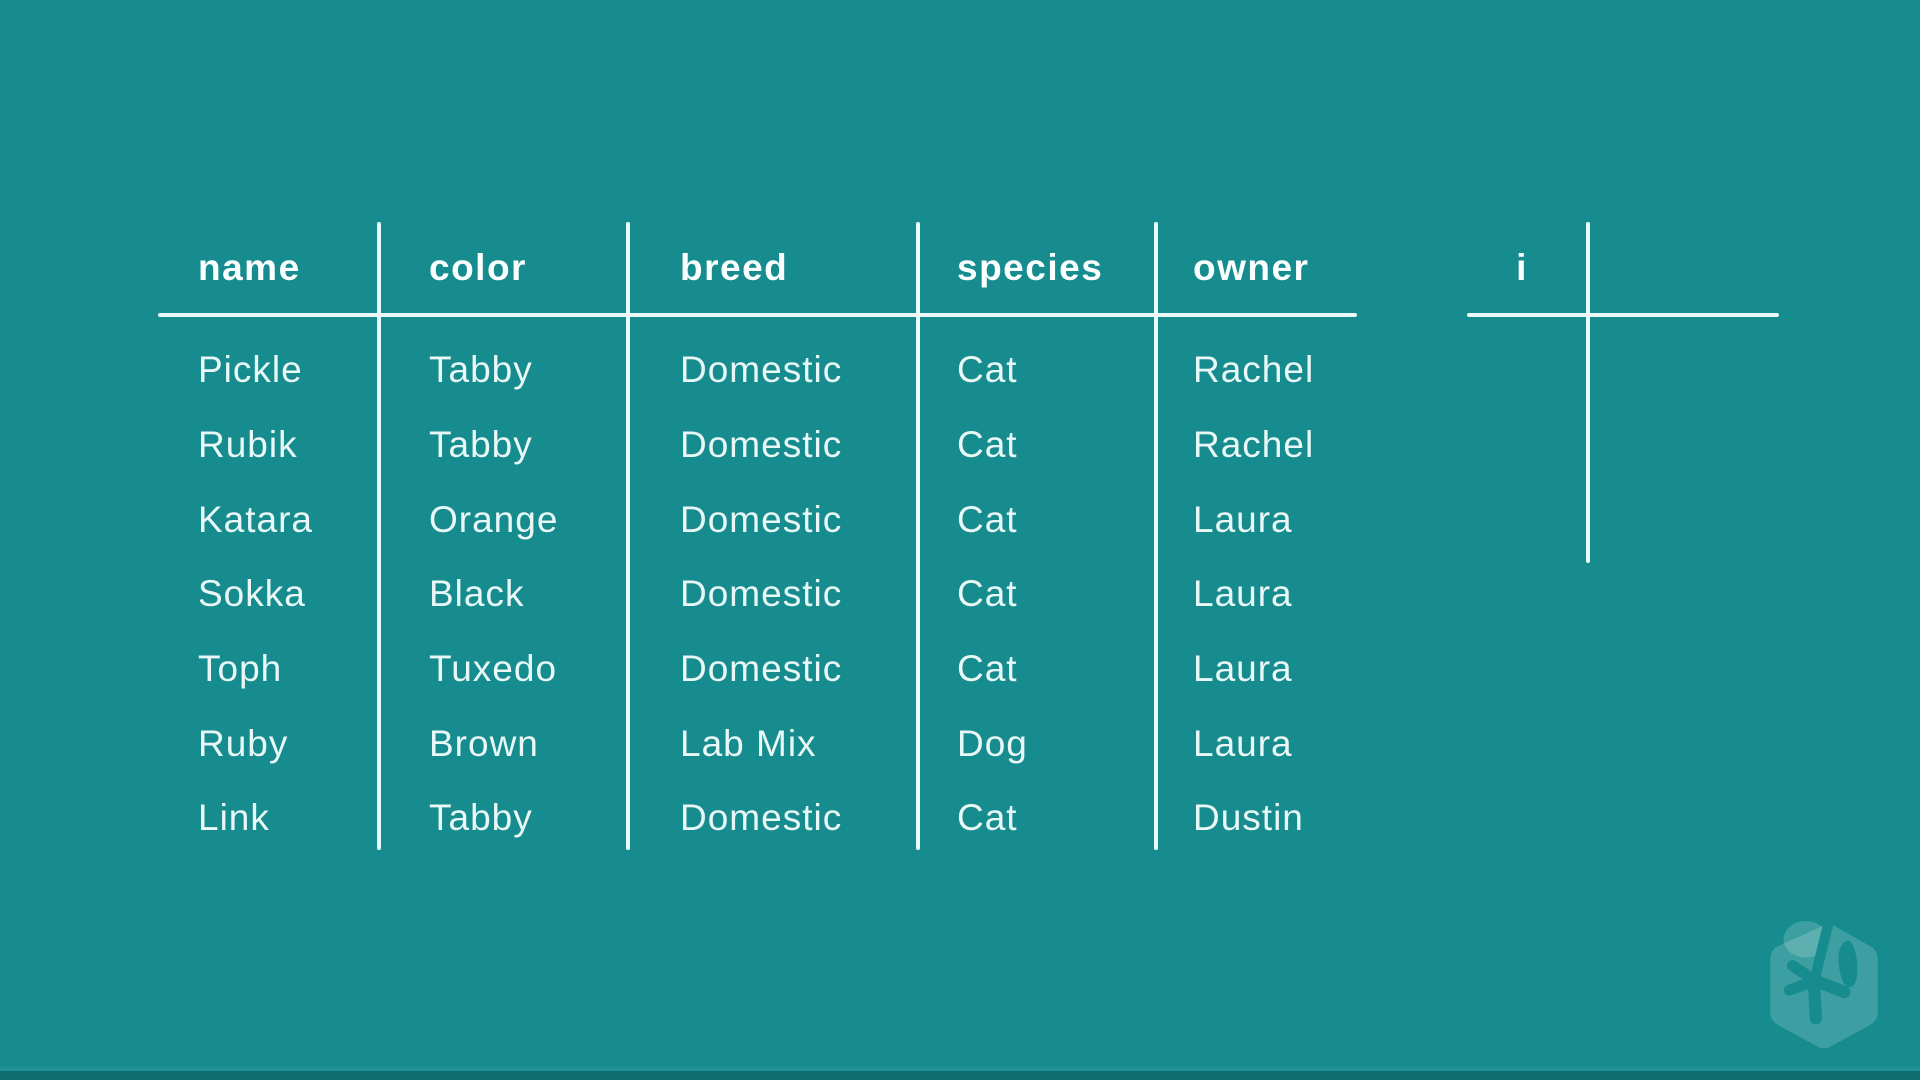 The height and width of the screenshot is (1080, 1920). Describe the element at coordinates (960, 1075) in the screenshot. I see `bottom-edge-strip` at that location.